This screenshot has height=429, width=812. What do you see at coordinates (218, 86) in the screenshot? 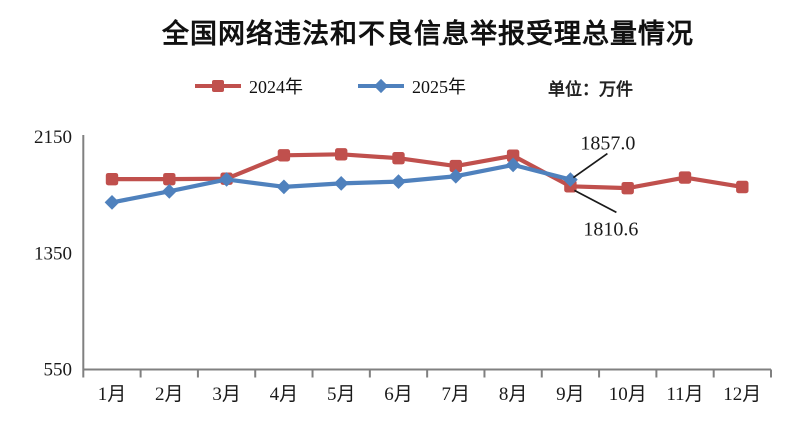
I see `line-square-marker-icon` at bounding box center [218, 86].